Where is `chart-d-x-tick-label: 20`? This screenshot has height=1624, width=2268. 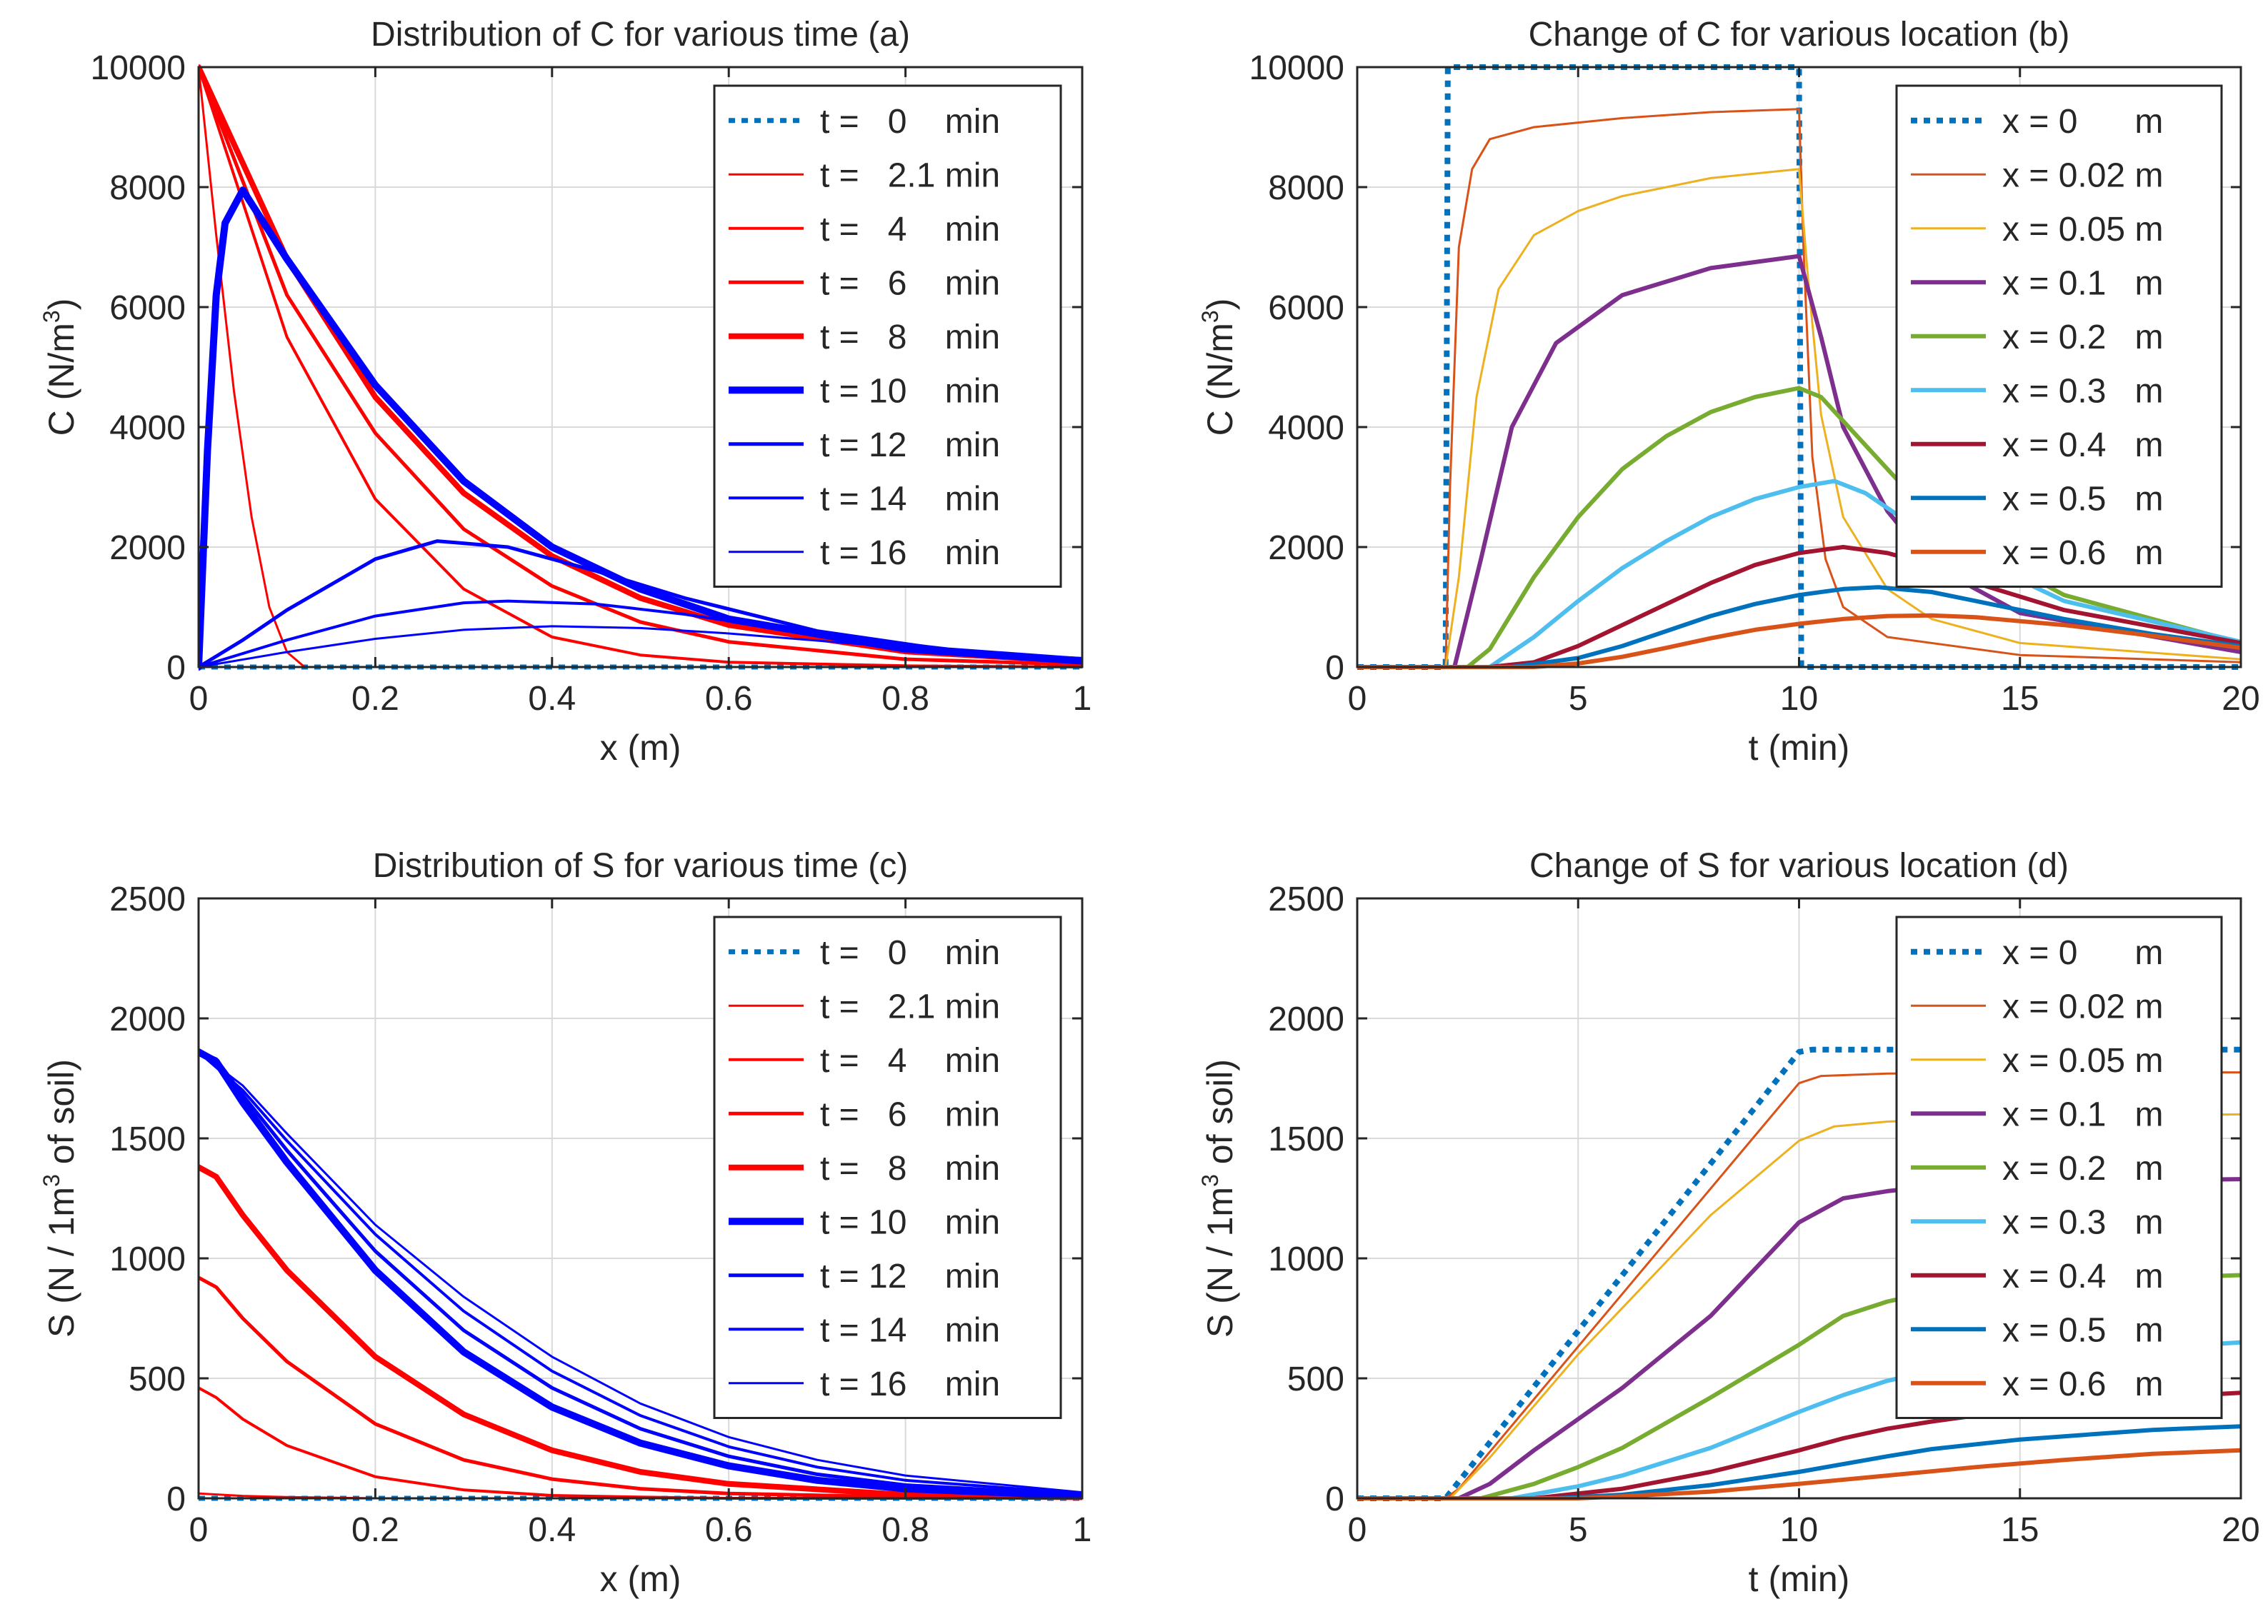
chart-d-x-tick-label: 20 is located at coordinates (2240, 1530).